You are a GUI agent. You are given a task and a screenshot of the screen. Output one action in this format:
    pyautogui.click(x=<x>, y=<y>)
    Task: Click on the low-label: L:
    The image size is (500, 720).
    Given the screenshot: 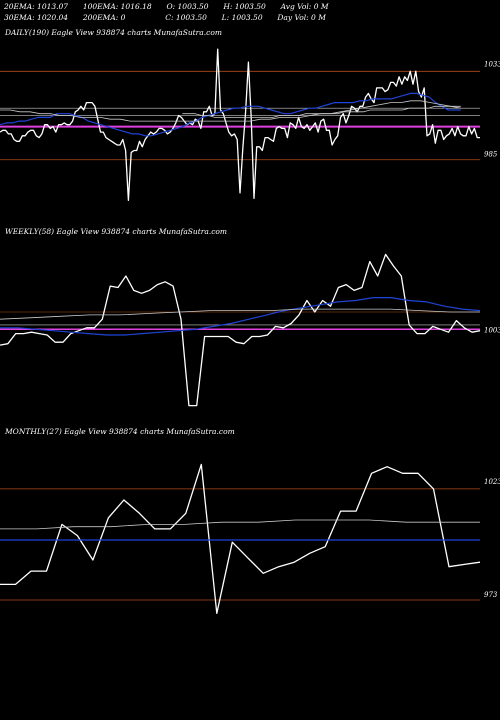 What is the action you would take?
    pyautogui.click(x=225, y=17)
    